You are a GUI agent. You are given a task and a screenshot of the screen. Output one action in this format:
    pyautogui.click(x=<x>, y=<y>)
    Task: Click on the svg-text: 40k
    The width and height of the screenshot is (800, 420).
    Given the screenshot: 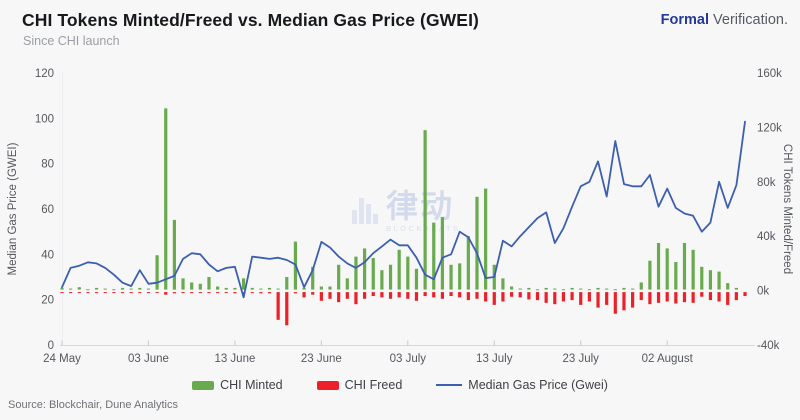 What is the action you would take?
    pyautogui.click(x=766, y=237)
    